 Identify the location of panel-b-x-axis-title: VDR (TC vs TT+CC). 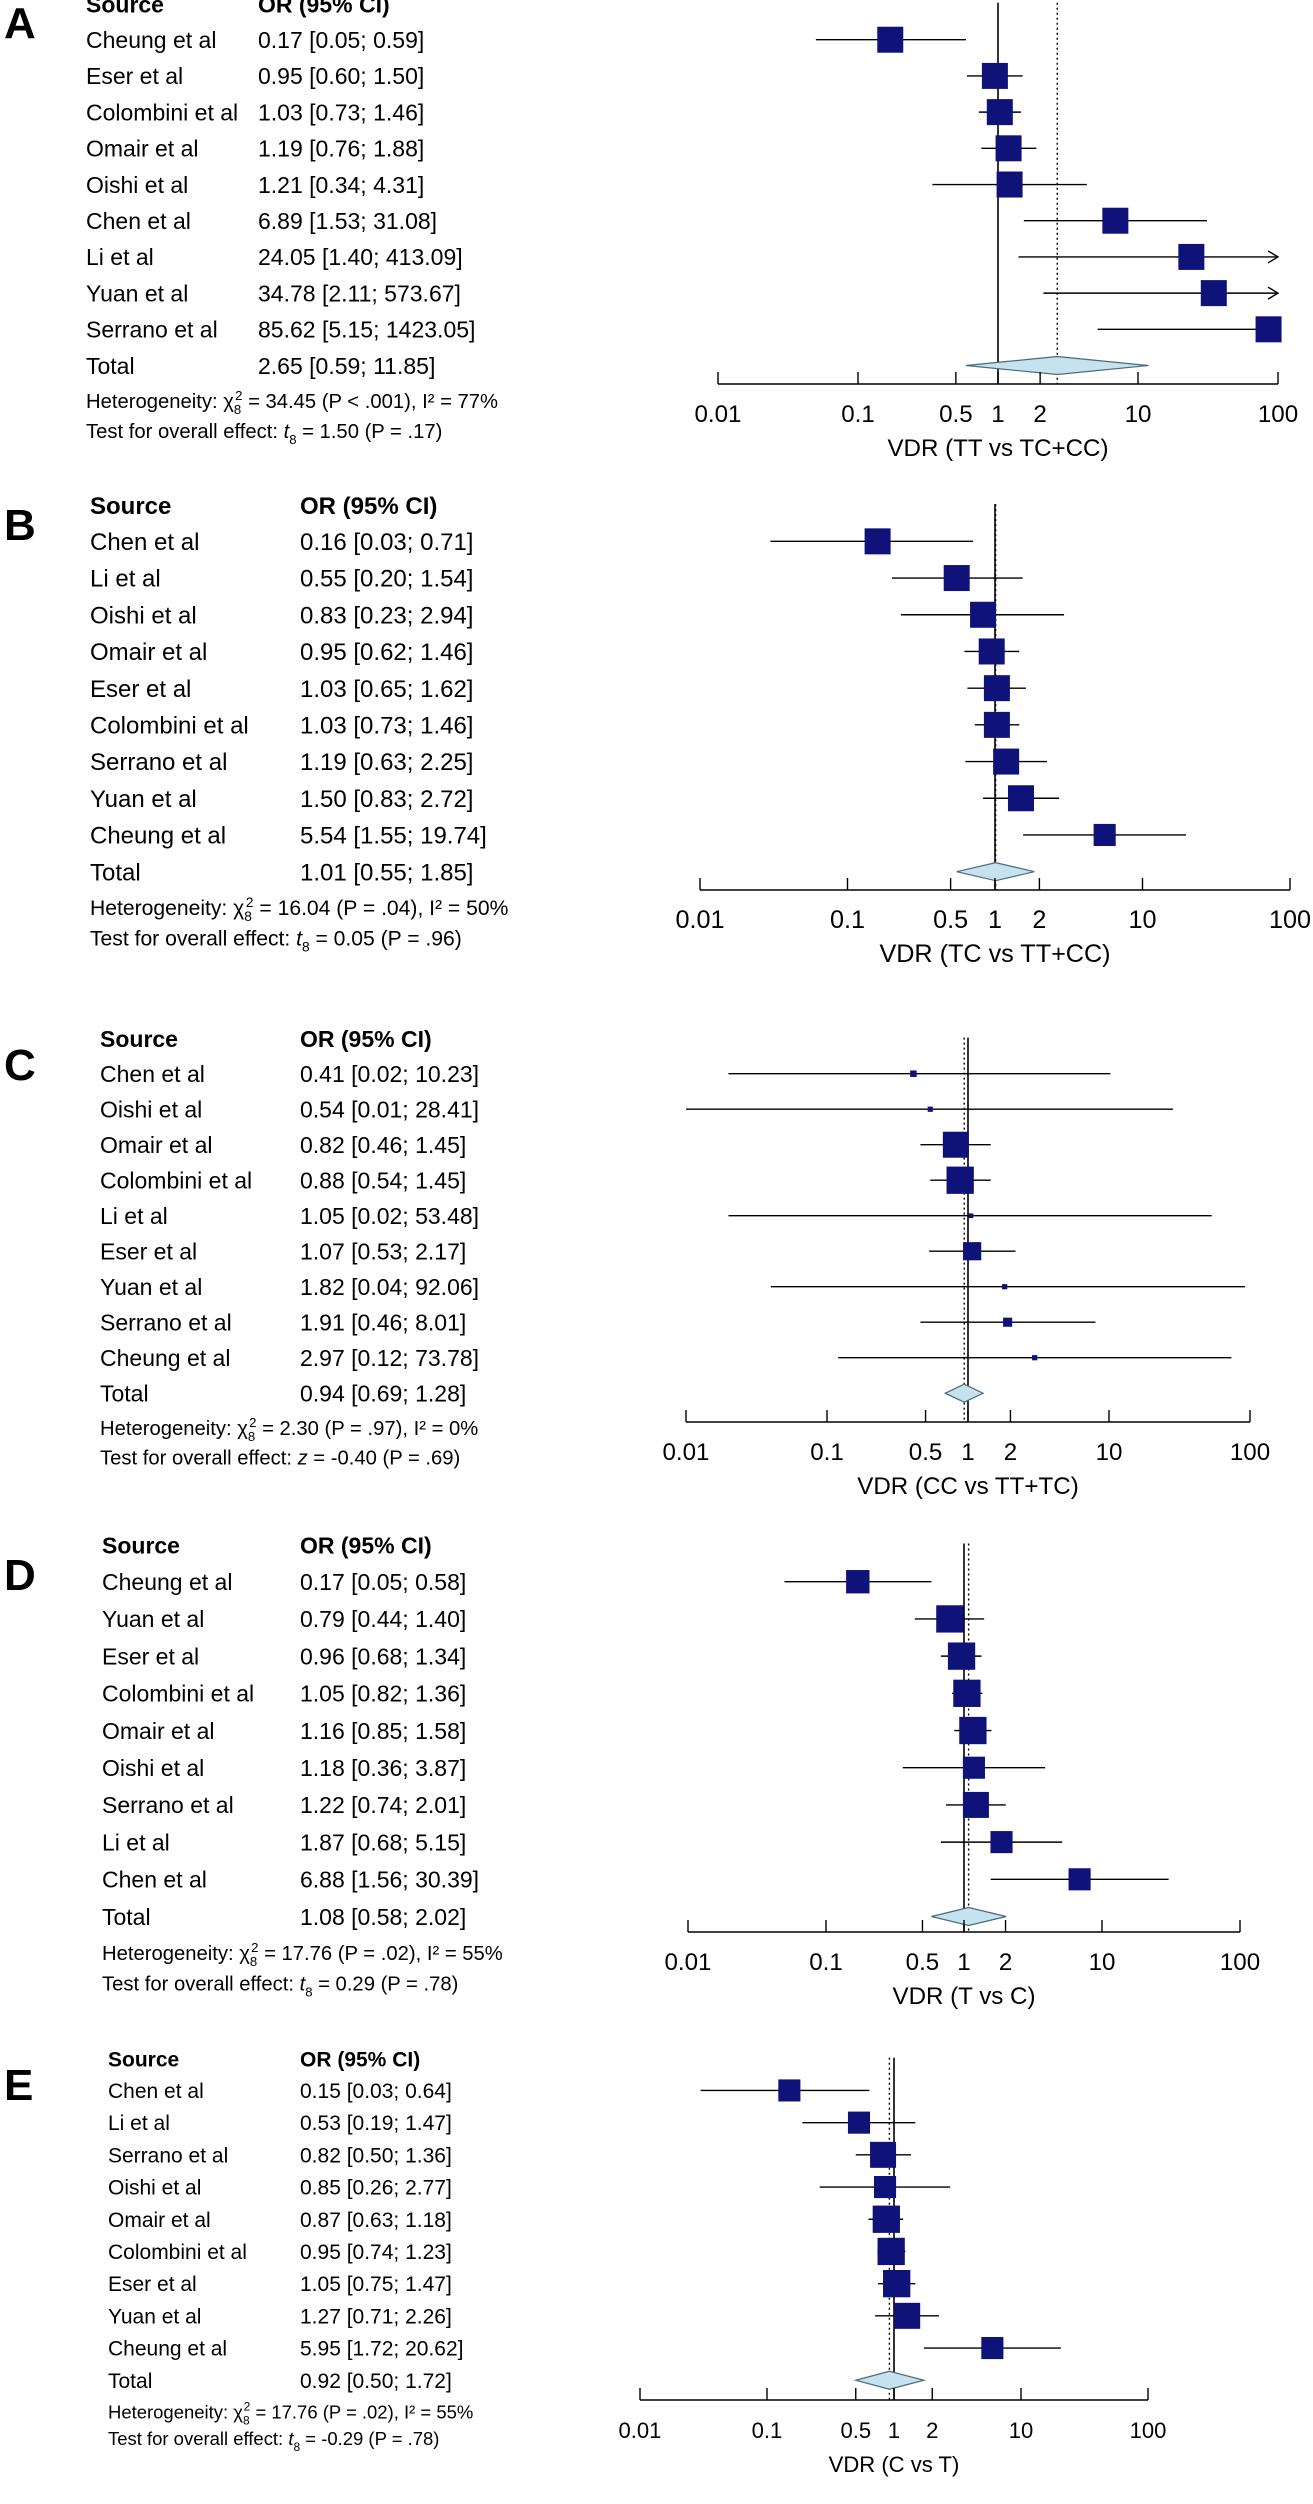
(994, 954).